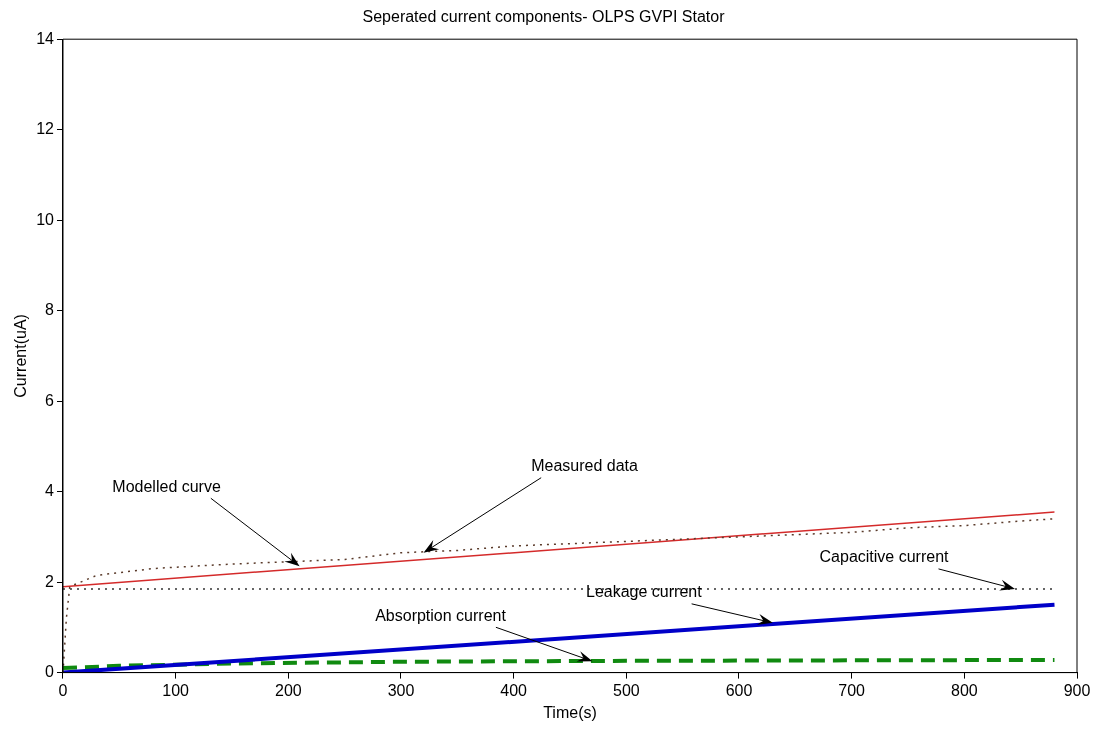  What do you see at coordinates (514, 690) in the screenshot?
I see `x-tick-label: 400` at bounding box center [514, 690].